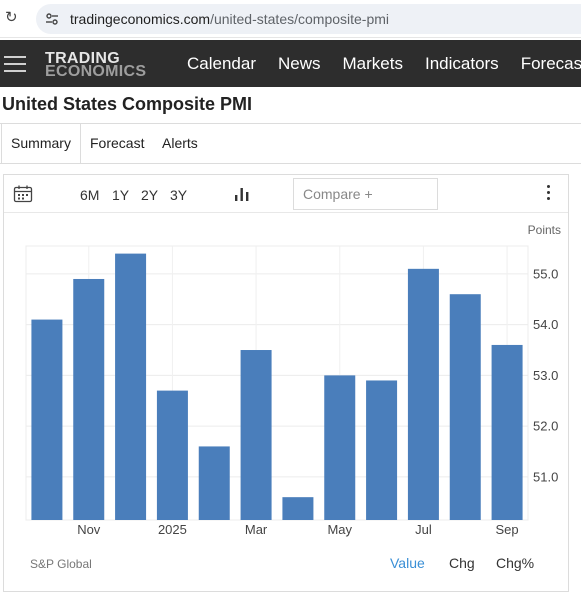 This screenshot has width=581, height=593. Describe the element at coordinates (465, 407) in the screenshot. I see `bar-aug-2025` at that location.